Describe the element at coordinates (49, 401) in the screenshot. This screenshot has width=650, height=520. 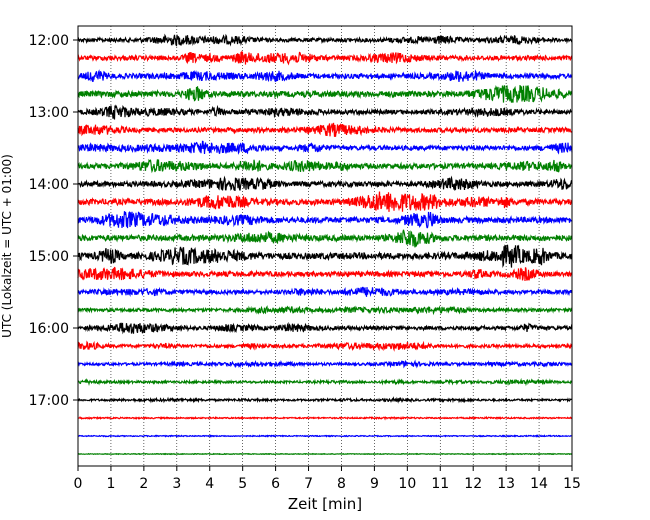
I see `y-tick-label: 17:00` at that location.